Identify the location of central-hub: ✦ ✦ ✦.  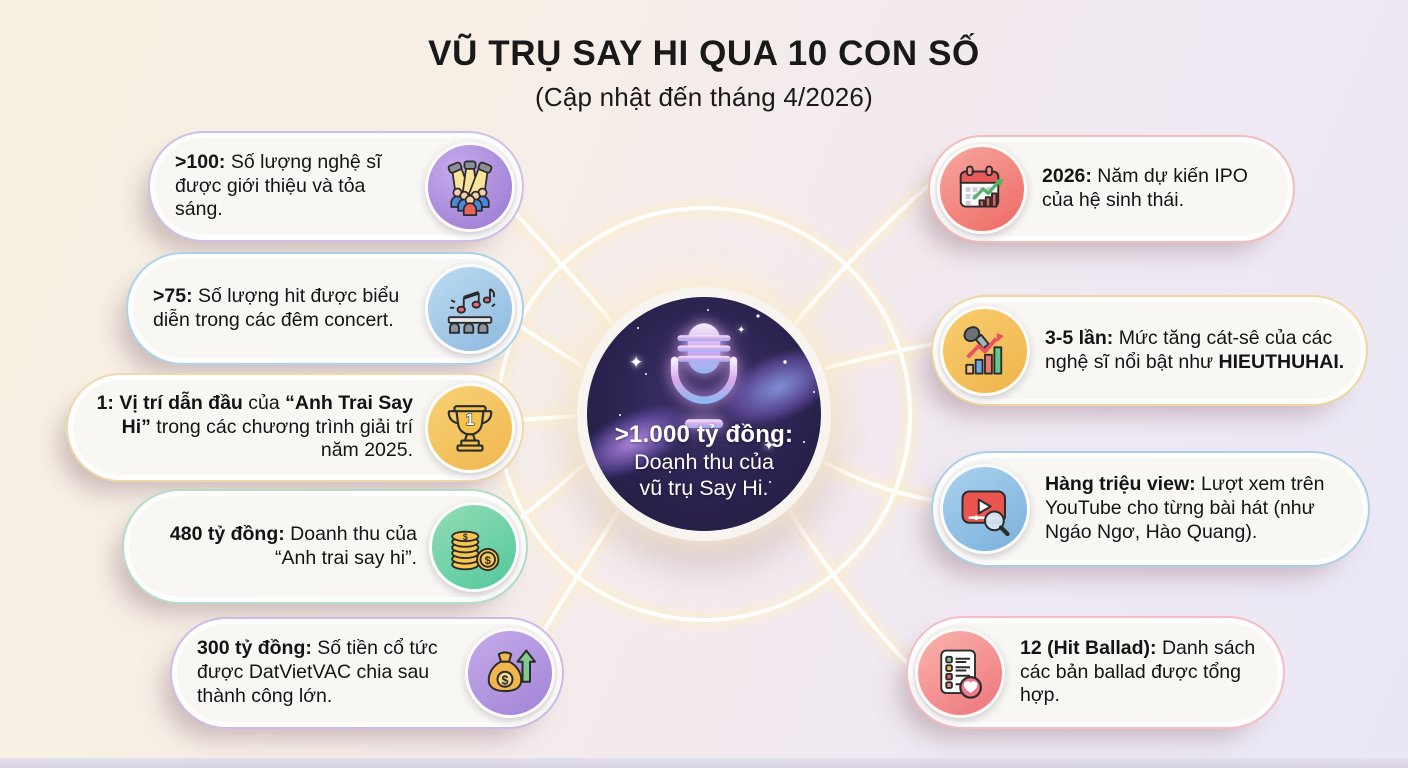
(704, 414).